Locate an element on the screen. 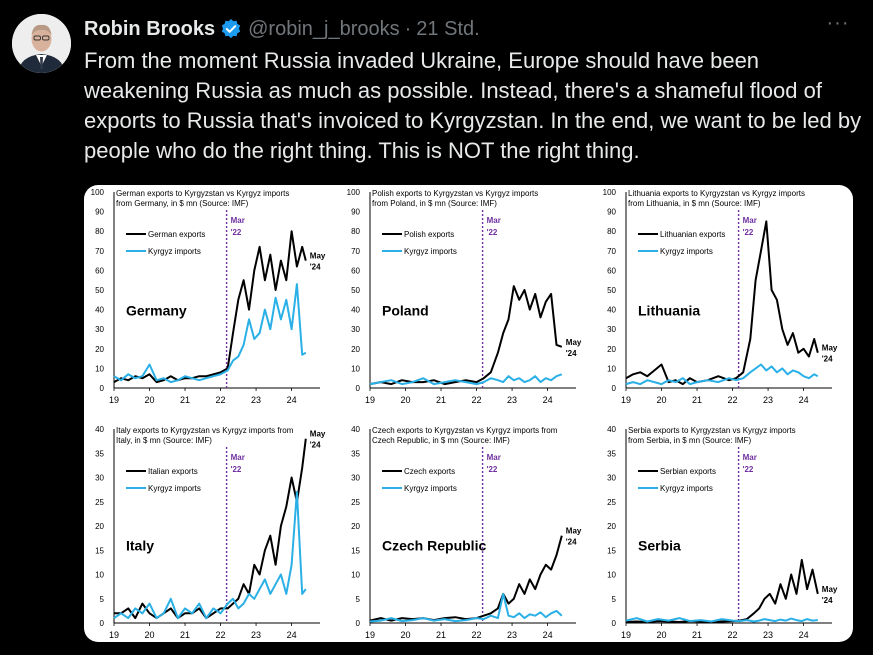 Image resolution: width=873 pixels, height=655 pixels. chart-title: from Lithuania, in $ mn (Source: IMF) is located at coordinates (694, 203).